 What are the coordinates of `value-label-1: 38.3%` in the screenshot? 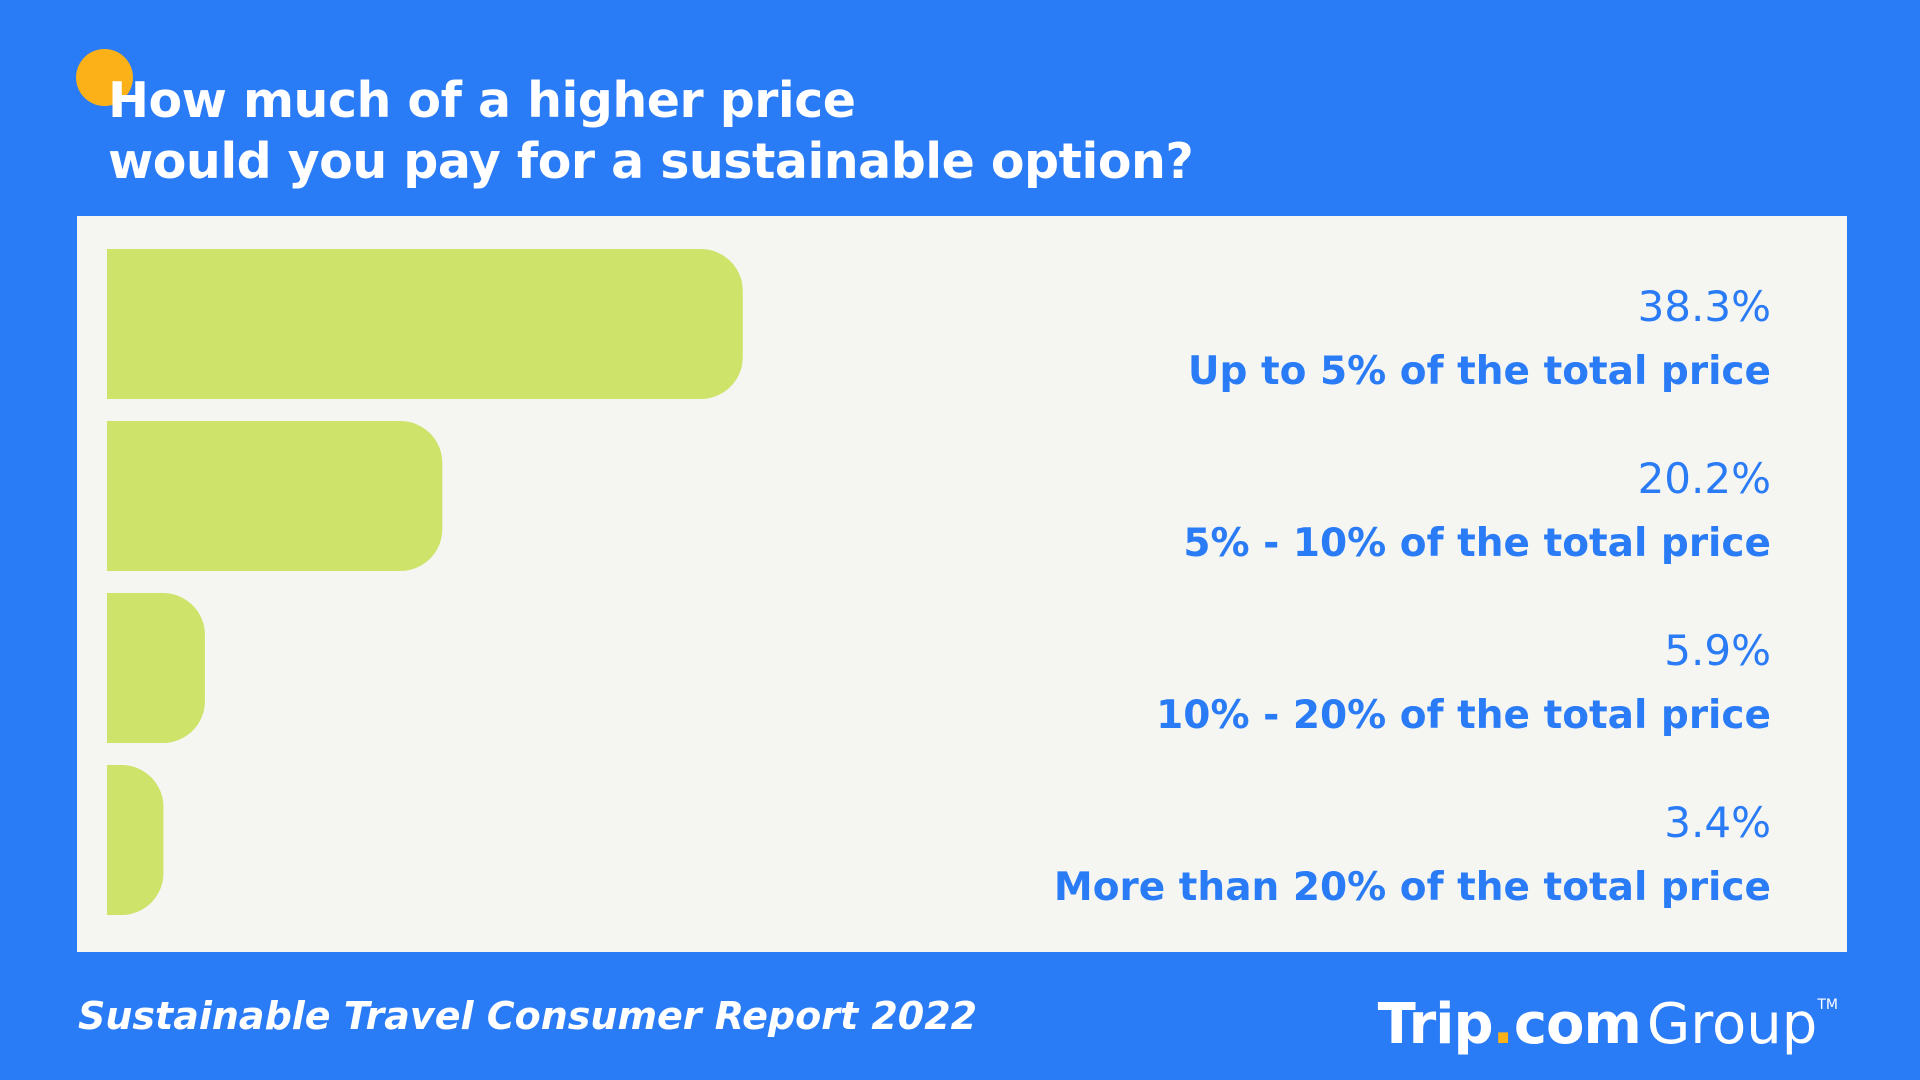 It's located at (1704, 306).